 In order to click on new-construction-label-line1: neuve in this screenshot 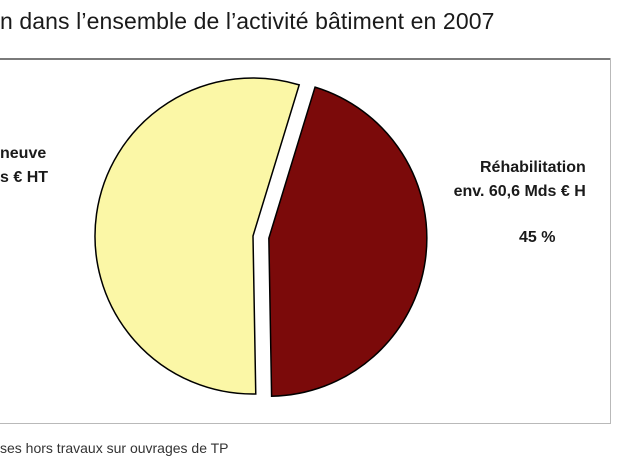, I will do `click(23, 153)`.